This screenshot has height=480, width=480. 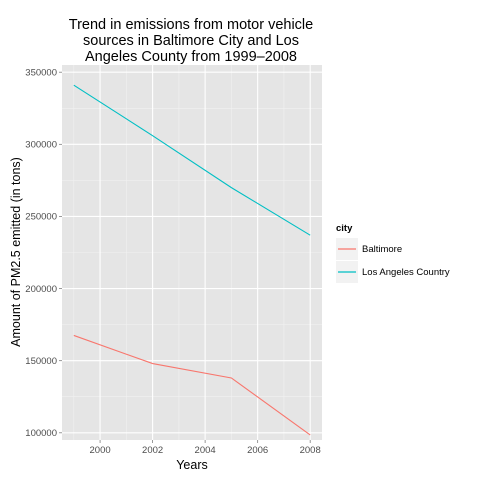 I want to click on x-tick-label: 2004, so click(x=205, y=450).